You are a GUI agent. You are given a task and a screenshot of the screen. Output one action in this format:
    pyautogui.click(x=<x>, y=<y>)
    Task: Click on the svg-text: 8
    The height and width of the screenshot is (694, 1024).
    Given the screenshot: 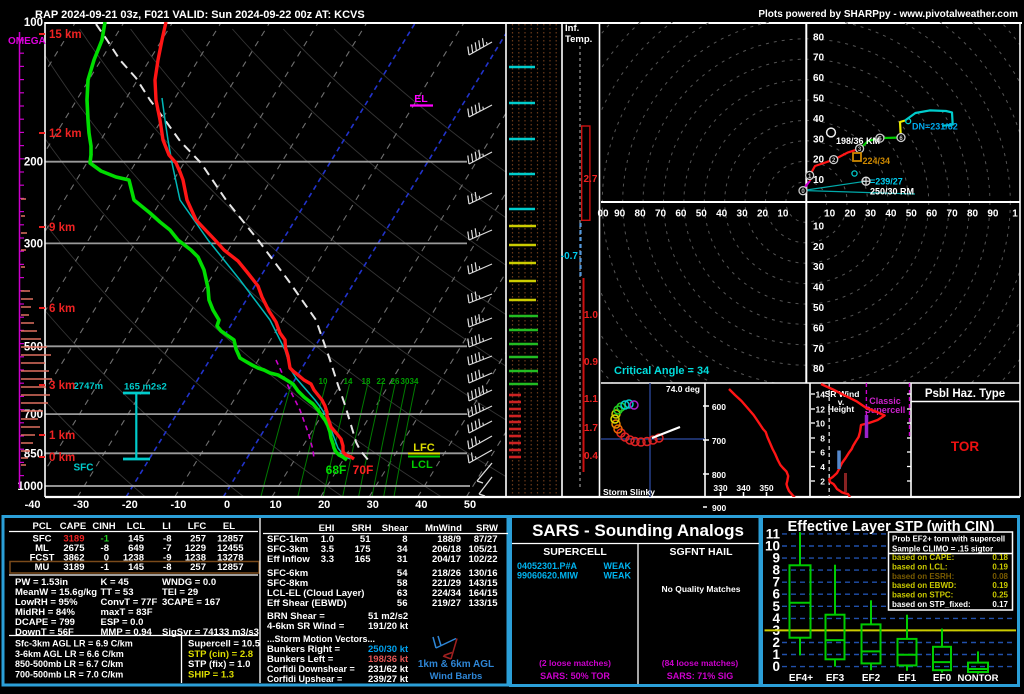 What is the action you would take?
    pyautogui.click(x=404, y=539)
    